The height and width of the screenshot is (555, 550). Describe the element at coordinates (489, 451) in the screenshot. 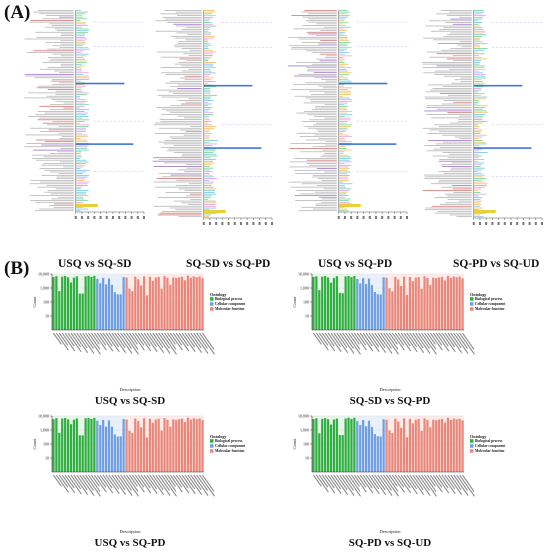

I see `legend-label: Molecular function` at that location.